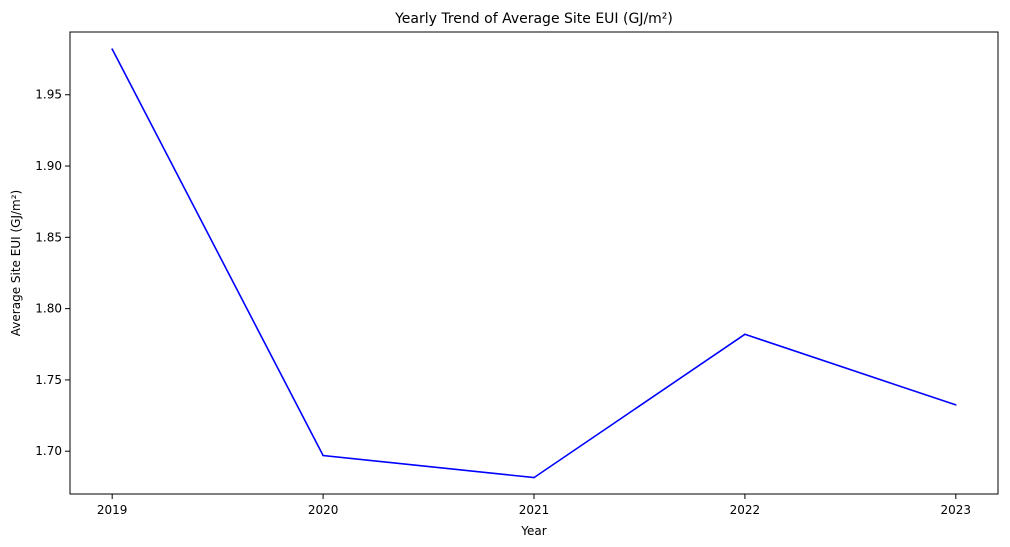 The width and height of the screenshot is (1010, 547). I want to click on x-tick-label: 2022, so click(745, 510).